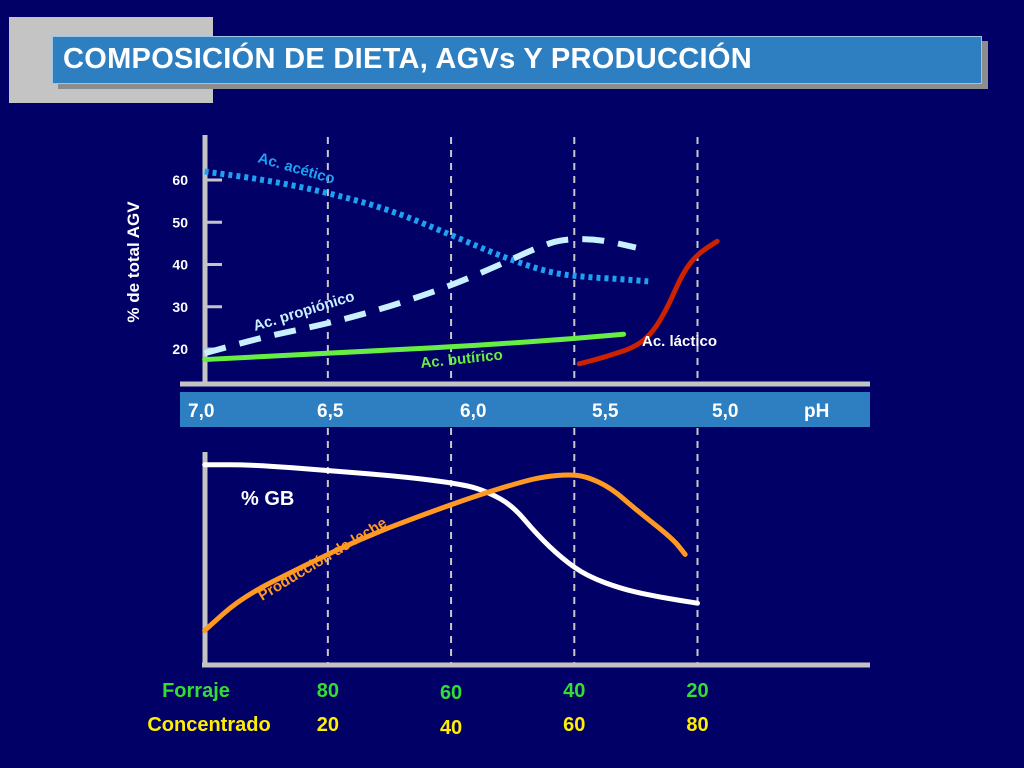  I want to click on label-gb: % GB, so click(267, 499).